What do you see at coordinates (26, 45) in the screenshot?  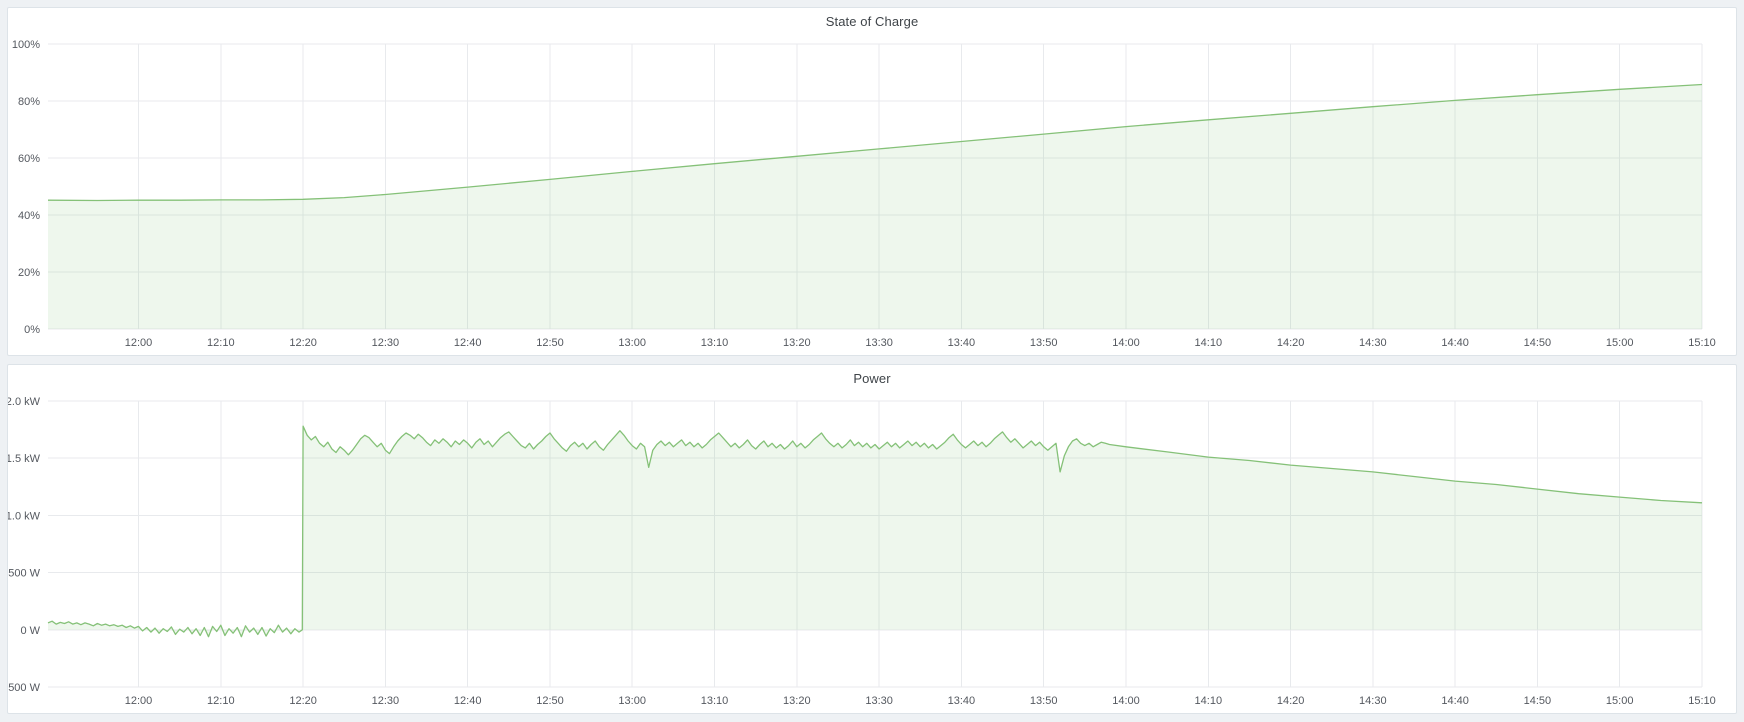 I see `svg-text: 100%` at bounding box center [26, 45].